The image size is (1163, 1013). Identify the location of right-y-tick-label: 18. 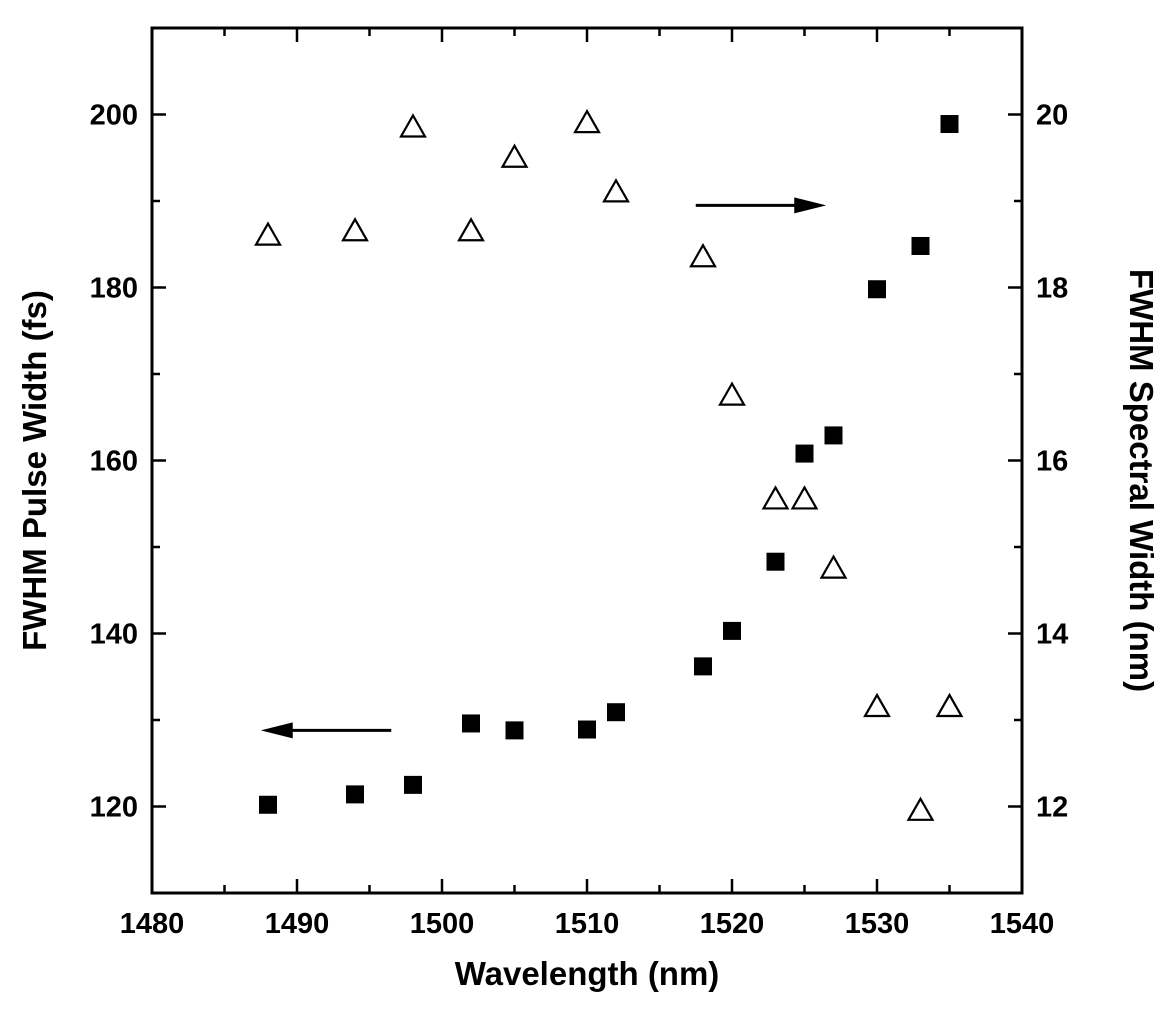
(1052, 289).